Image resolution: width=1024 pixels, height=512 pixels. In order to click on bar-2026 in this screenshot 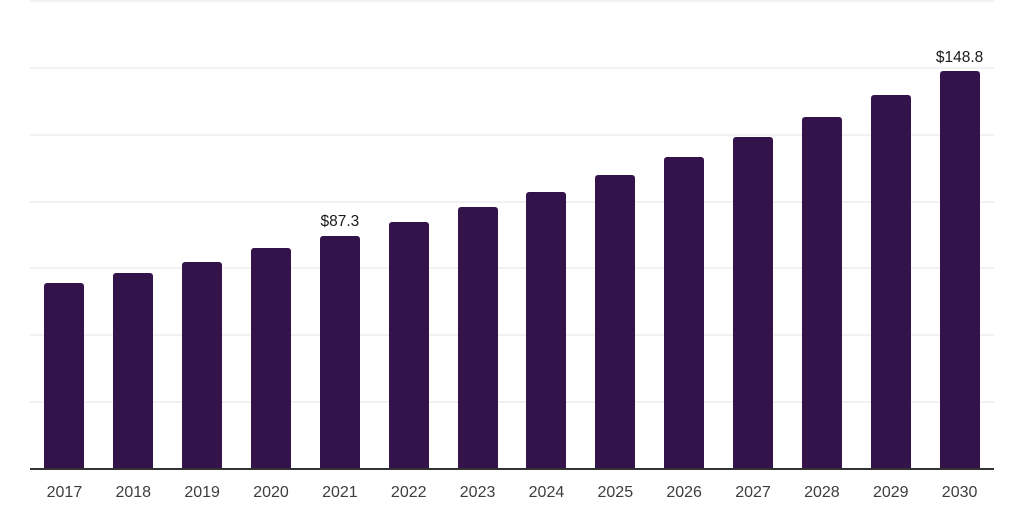, I will do `click(684, 312)`.